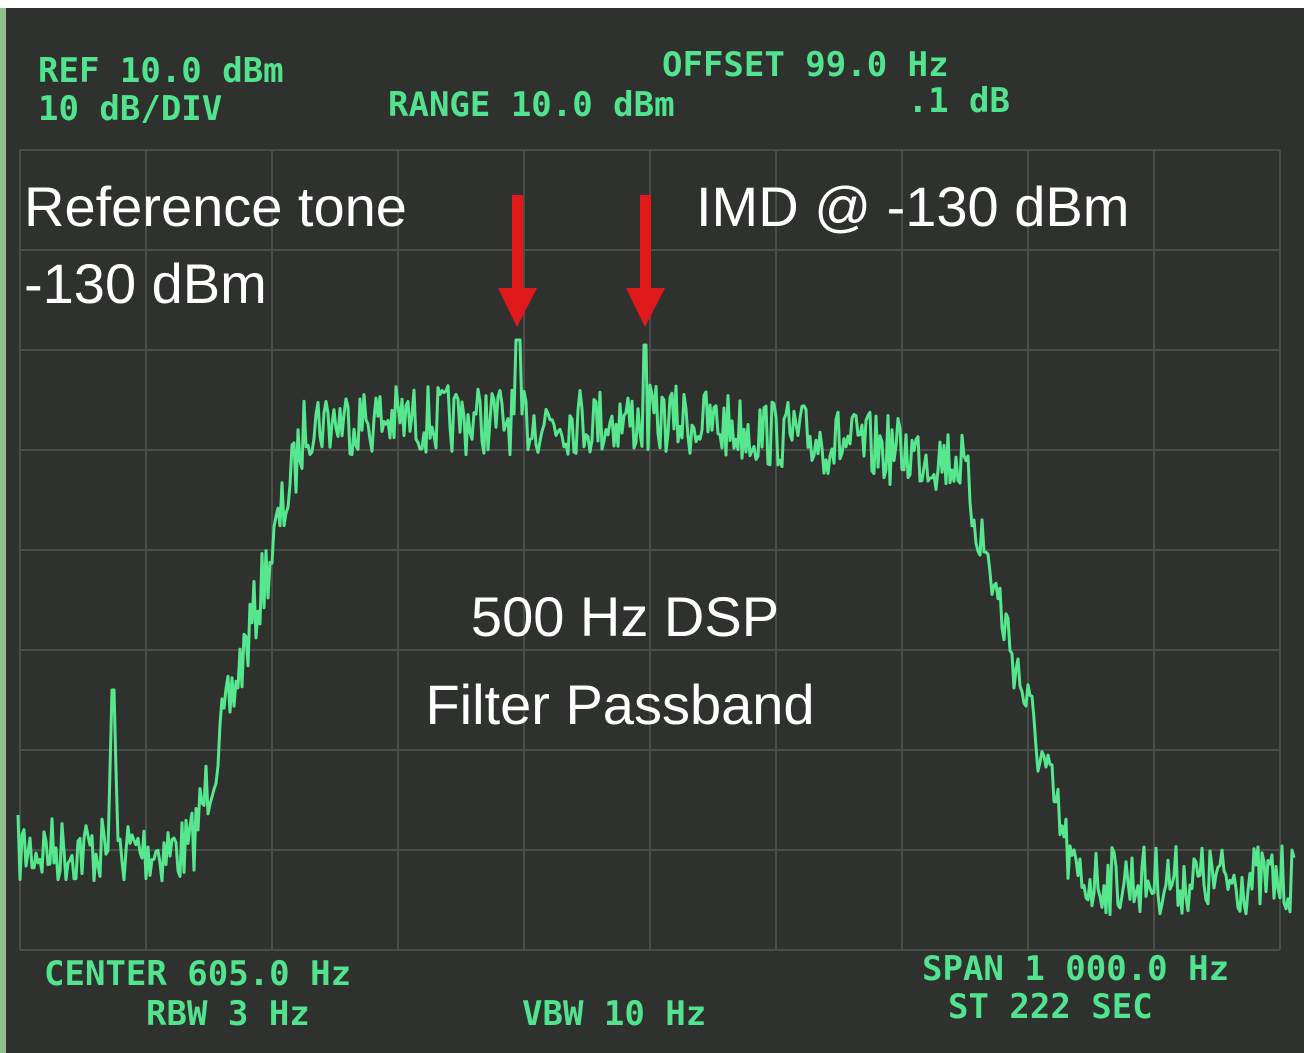 Image resolution: width=1304 pixels, height=1053 pixels. Describe the element at coordinates (145, 283) in the screenshot. I see `annotation: -130 dBm` at that location.